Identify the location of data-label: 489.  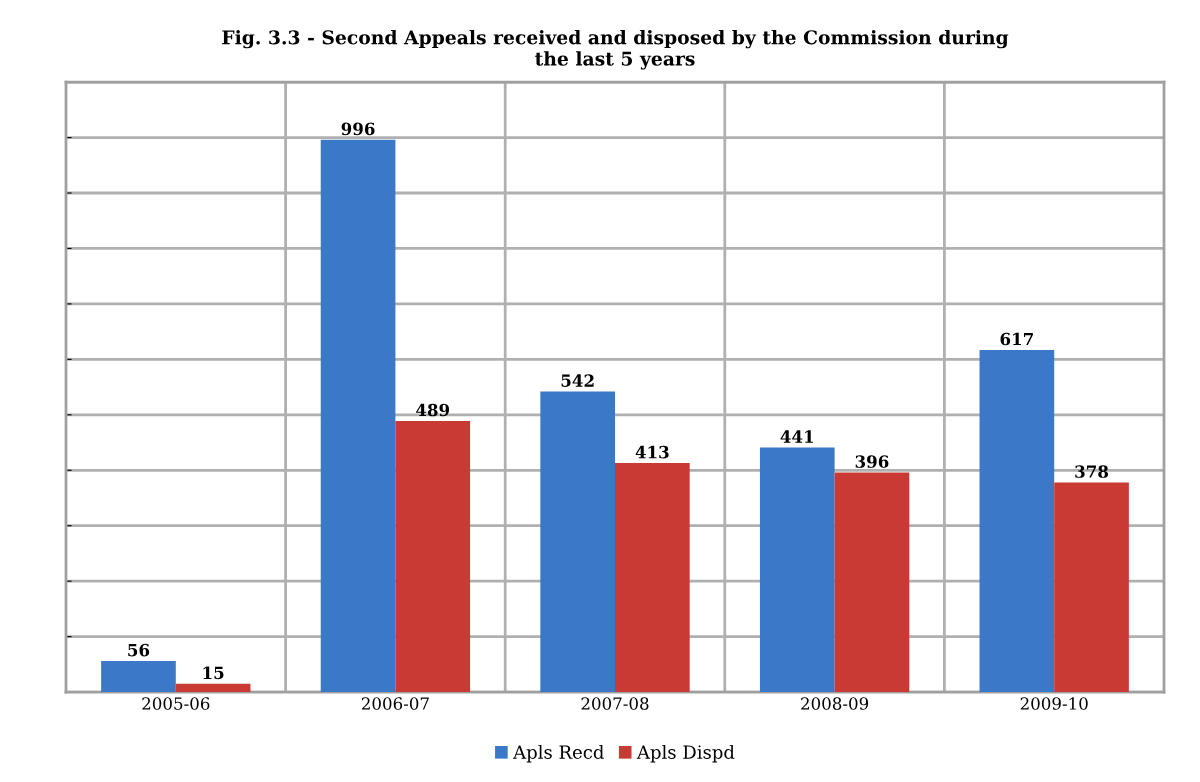
(433, 410).